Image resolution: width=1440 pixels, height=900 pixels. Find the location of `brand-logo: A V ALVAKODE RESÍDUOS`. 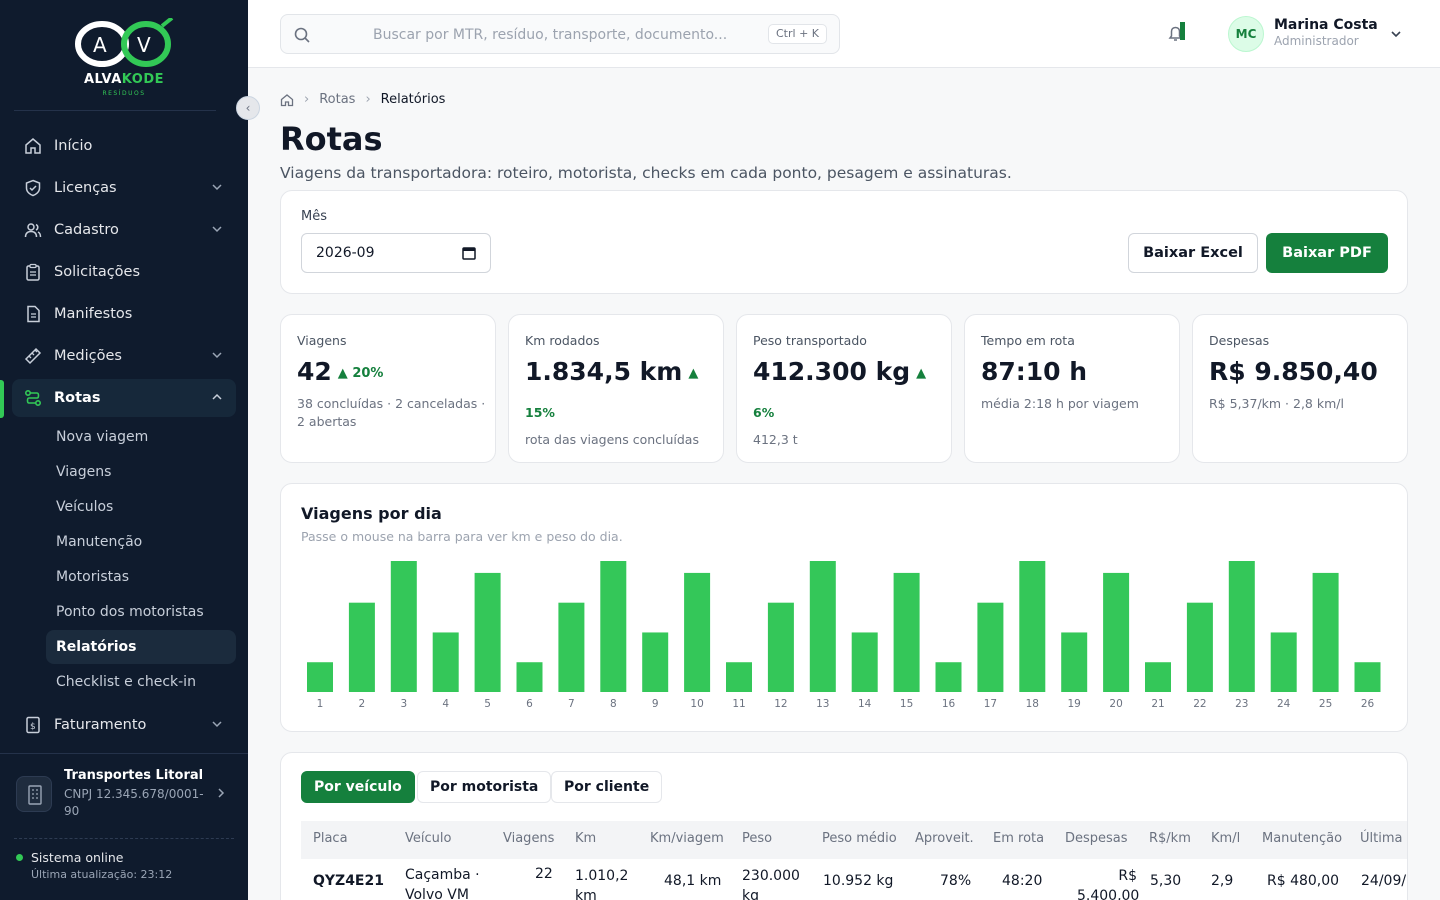

brand-logo: A V ALVAKODE RESÍDUOS is located at coordinates (124, 58).